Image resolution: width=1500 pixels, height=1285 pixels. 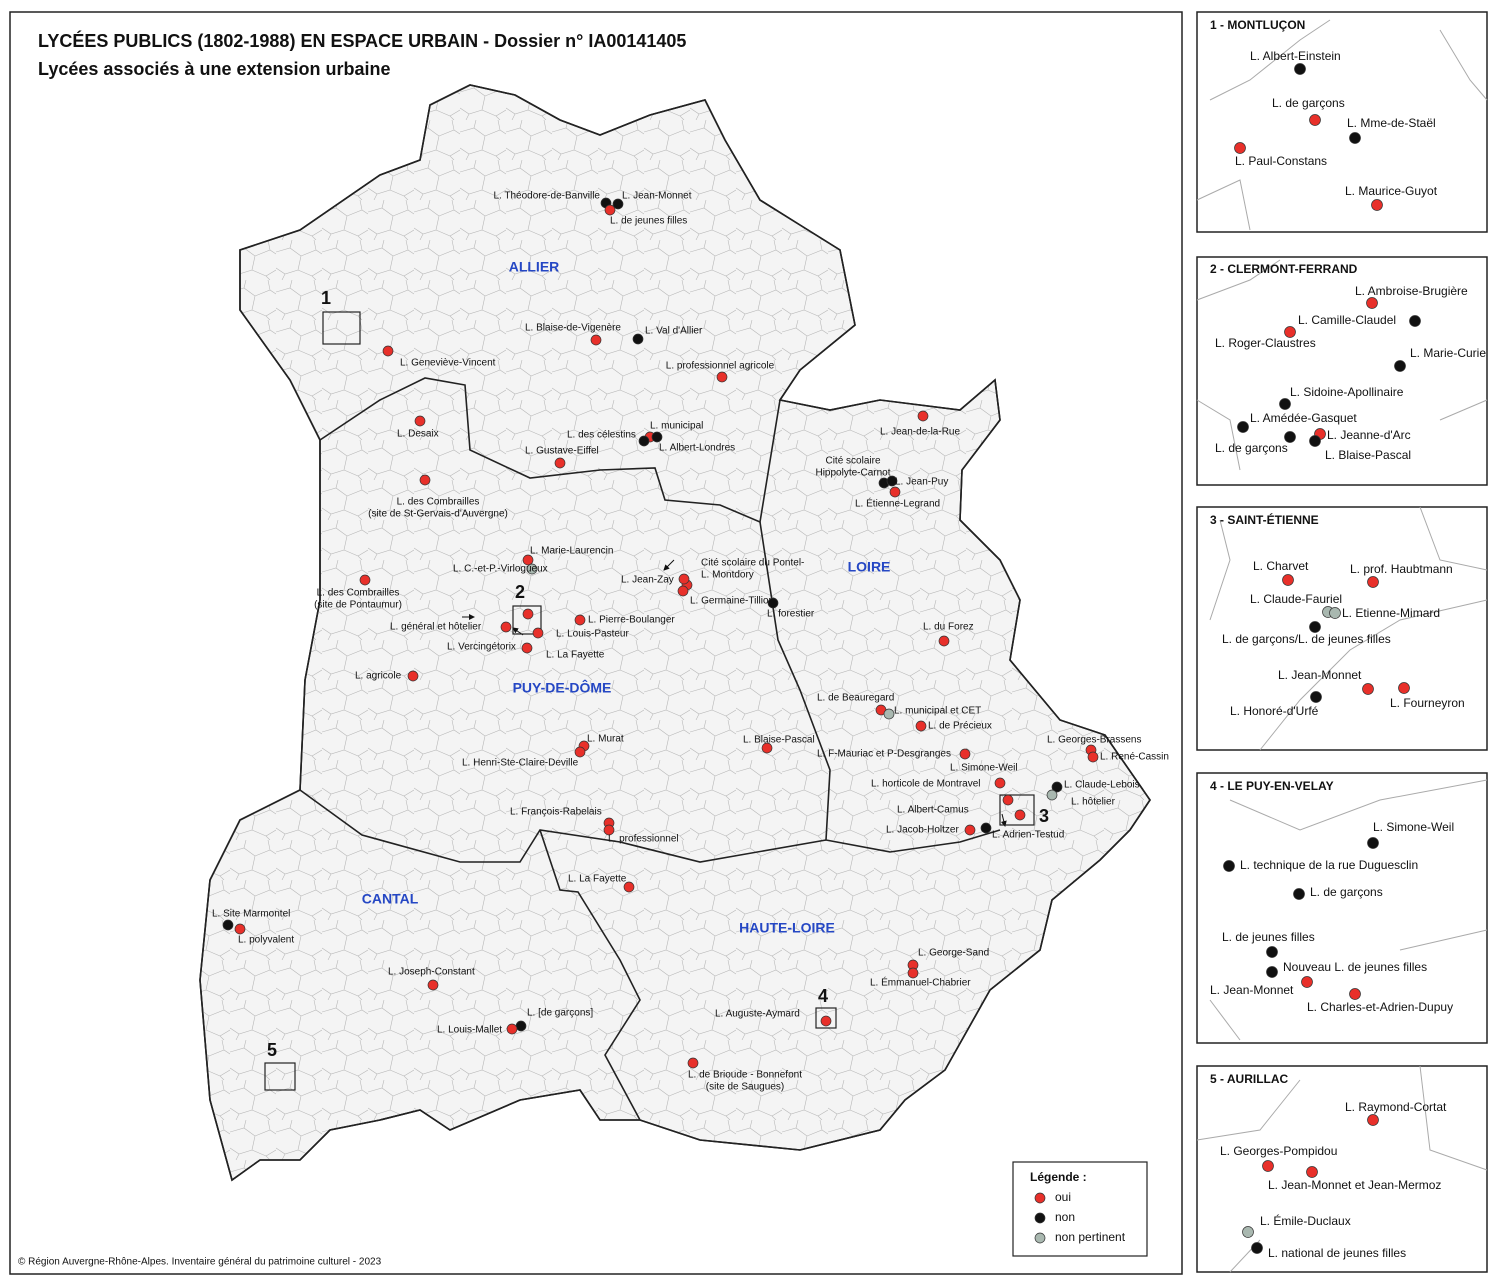 I want to click on lycee-label: Cité scolaire, so click(x=852, y=461).